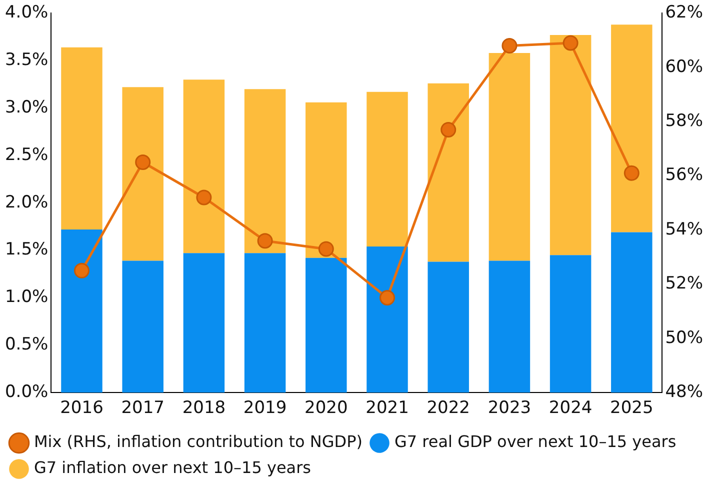  Describe the element at coordinates (142, 408) in the screenshot. I see `x-tick-label: 2017` at that location.